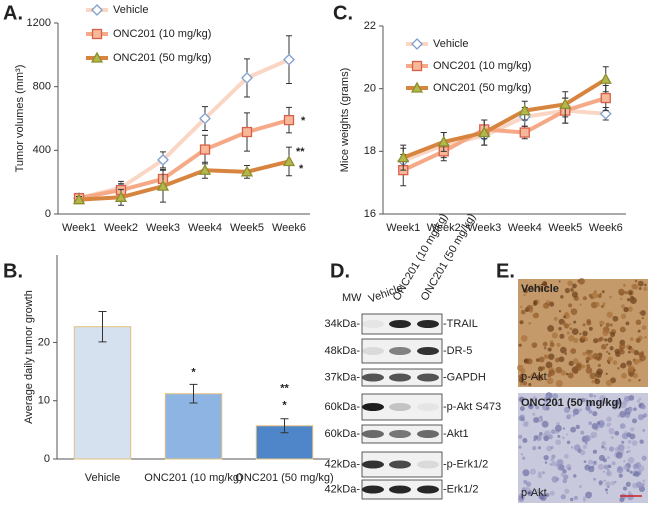 This screenshot has width=650, height=505. I want to click on x-tick-label: Vehicle, so click(102, 478).